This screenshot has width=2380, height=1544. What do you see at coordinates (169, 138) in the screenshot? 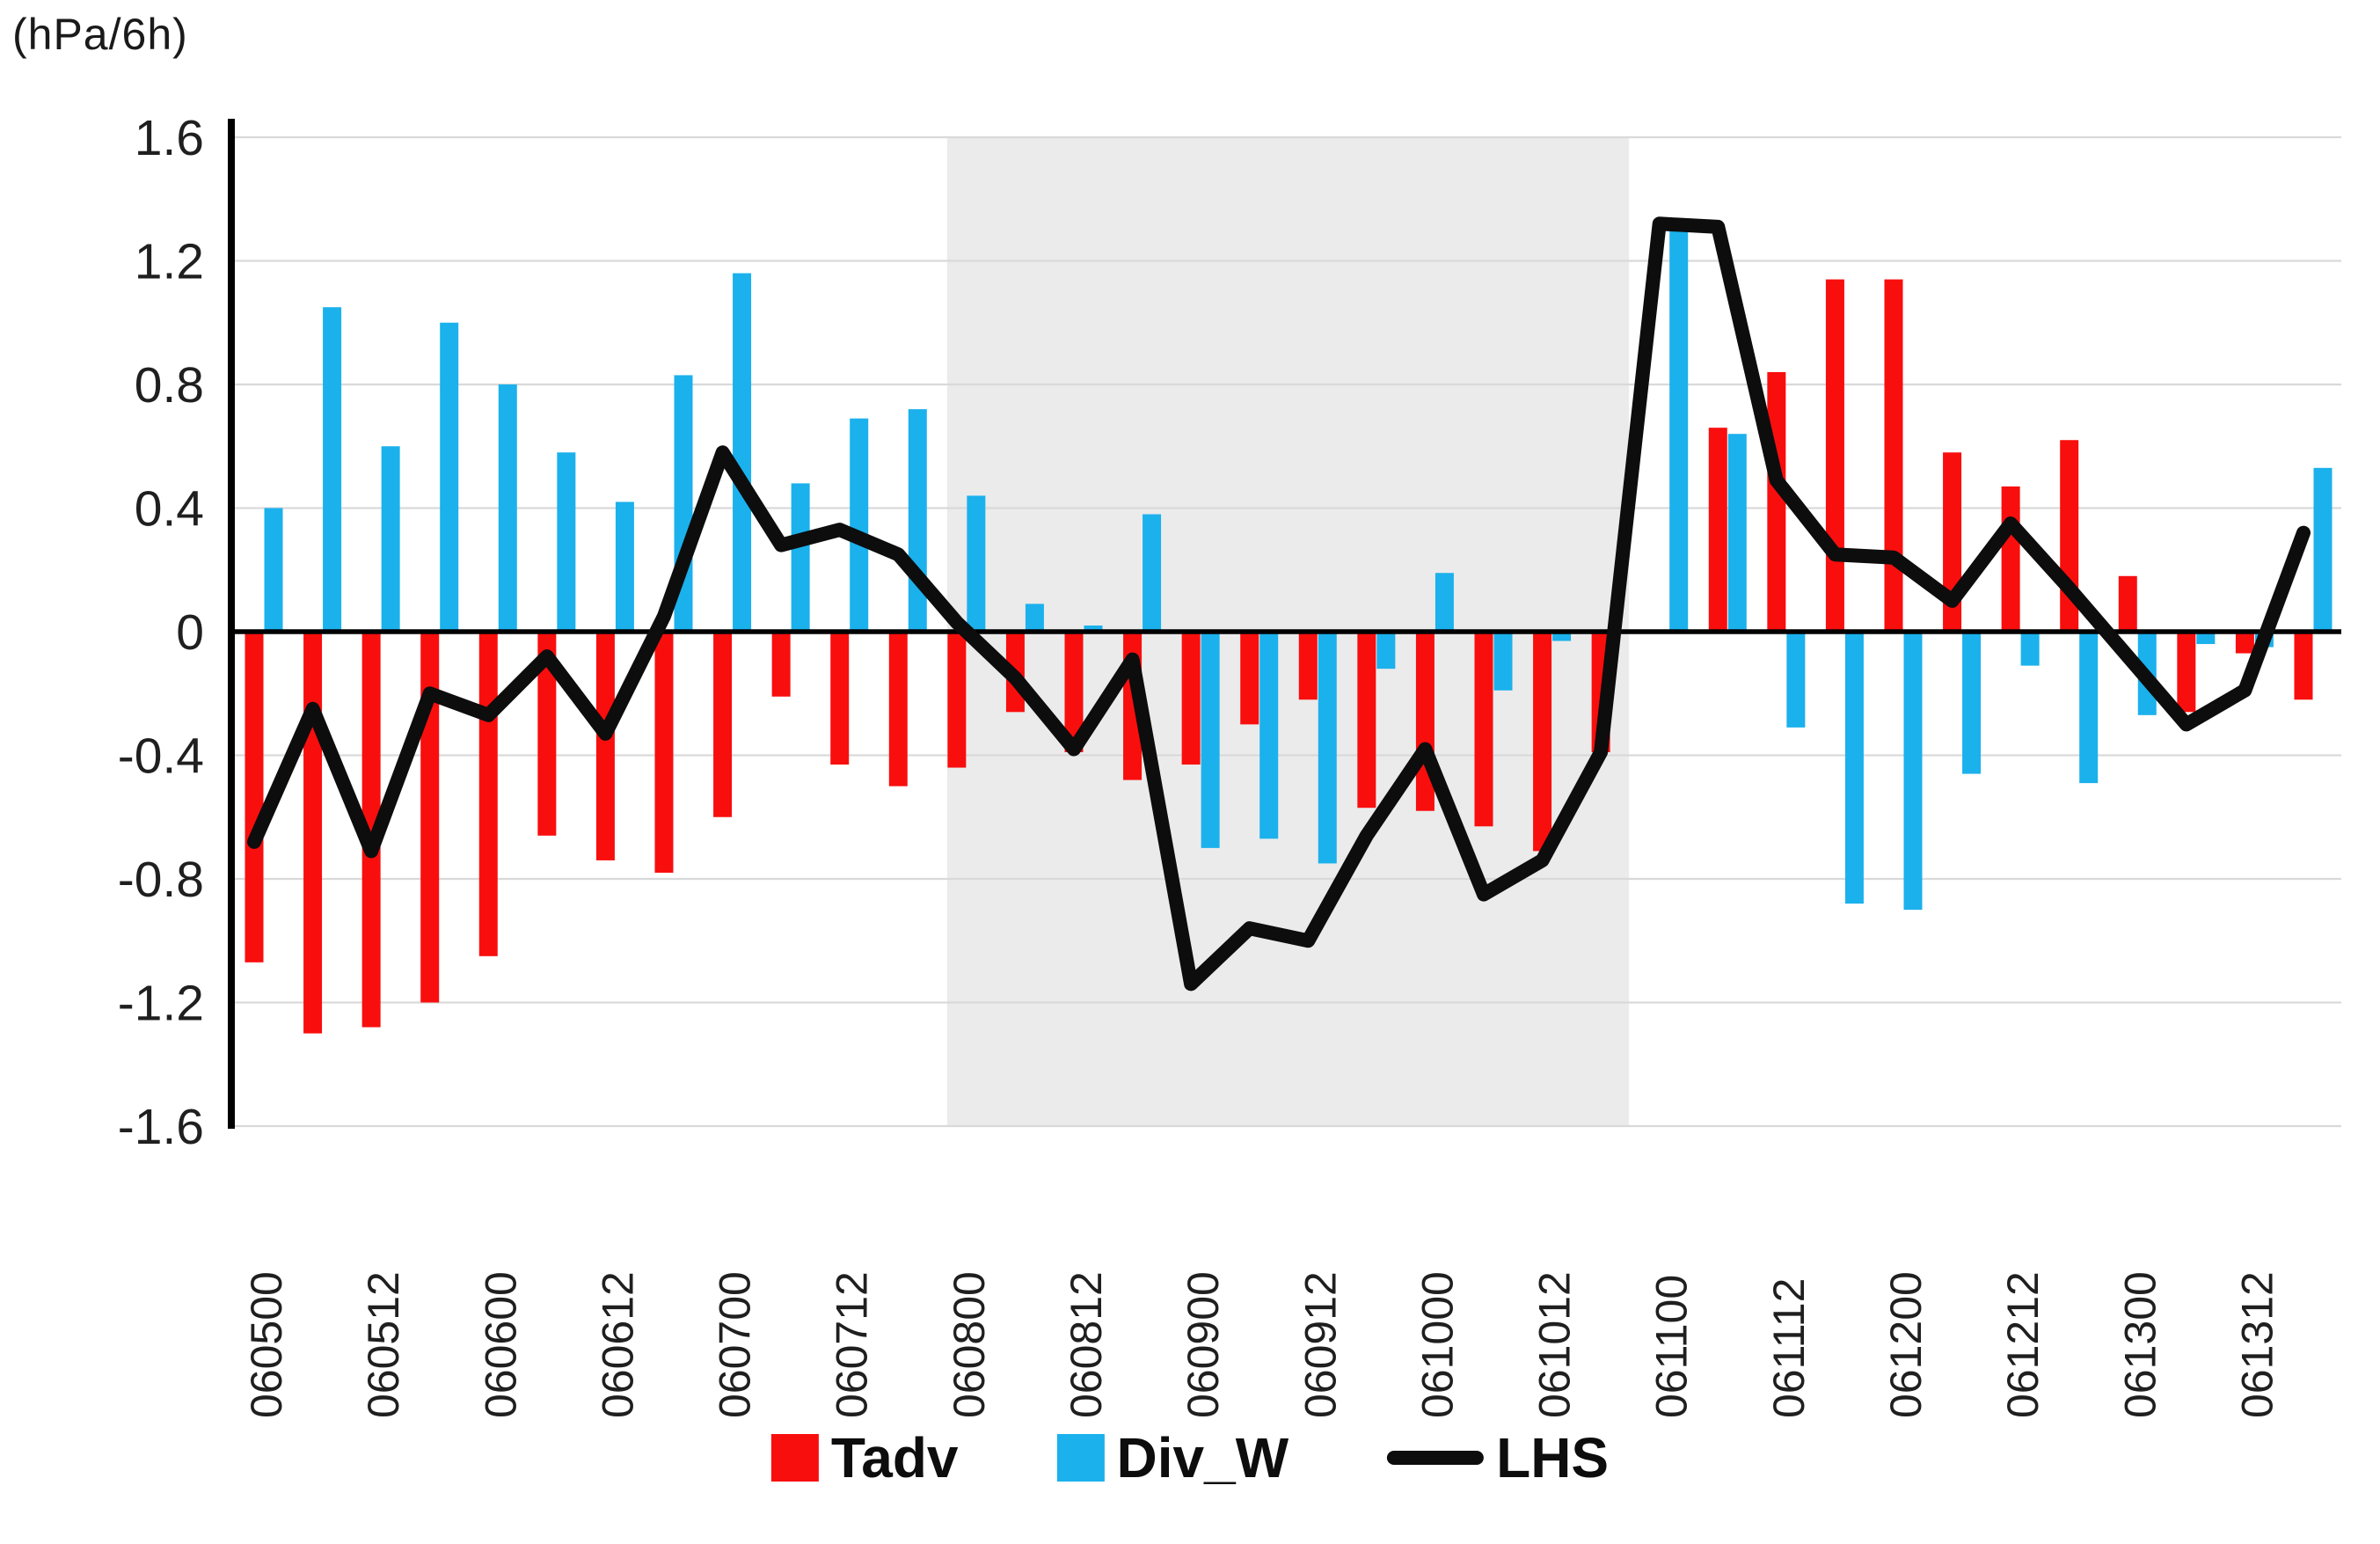
I see `y-tick-label: 1.6` at bounding box center [169, 138].